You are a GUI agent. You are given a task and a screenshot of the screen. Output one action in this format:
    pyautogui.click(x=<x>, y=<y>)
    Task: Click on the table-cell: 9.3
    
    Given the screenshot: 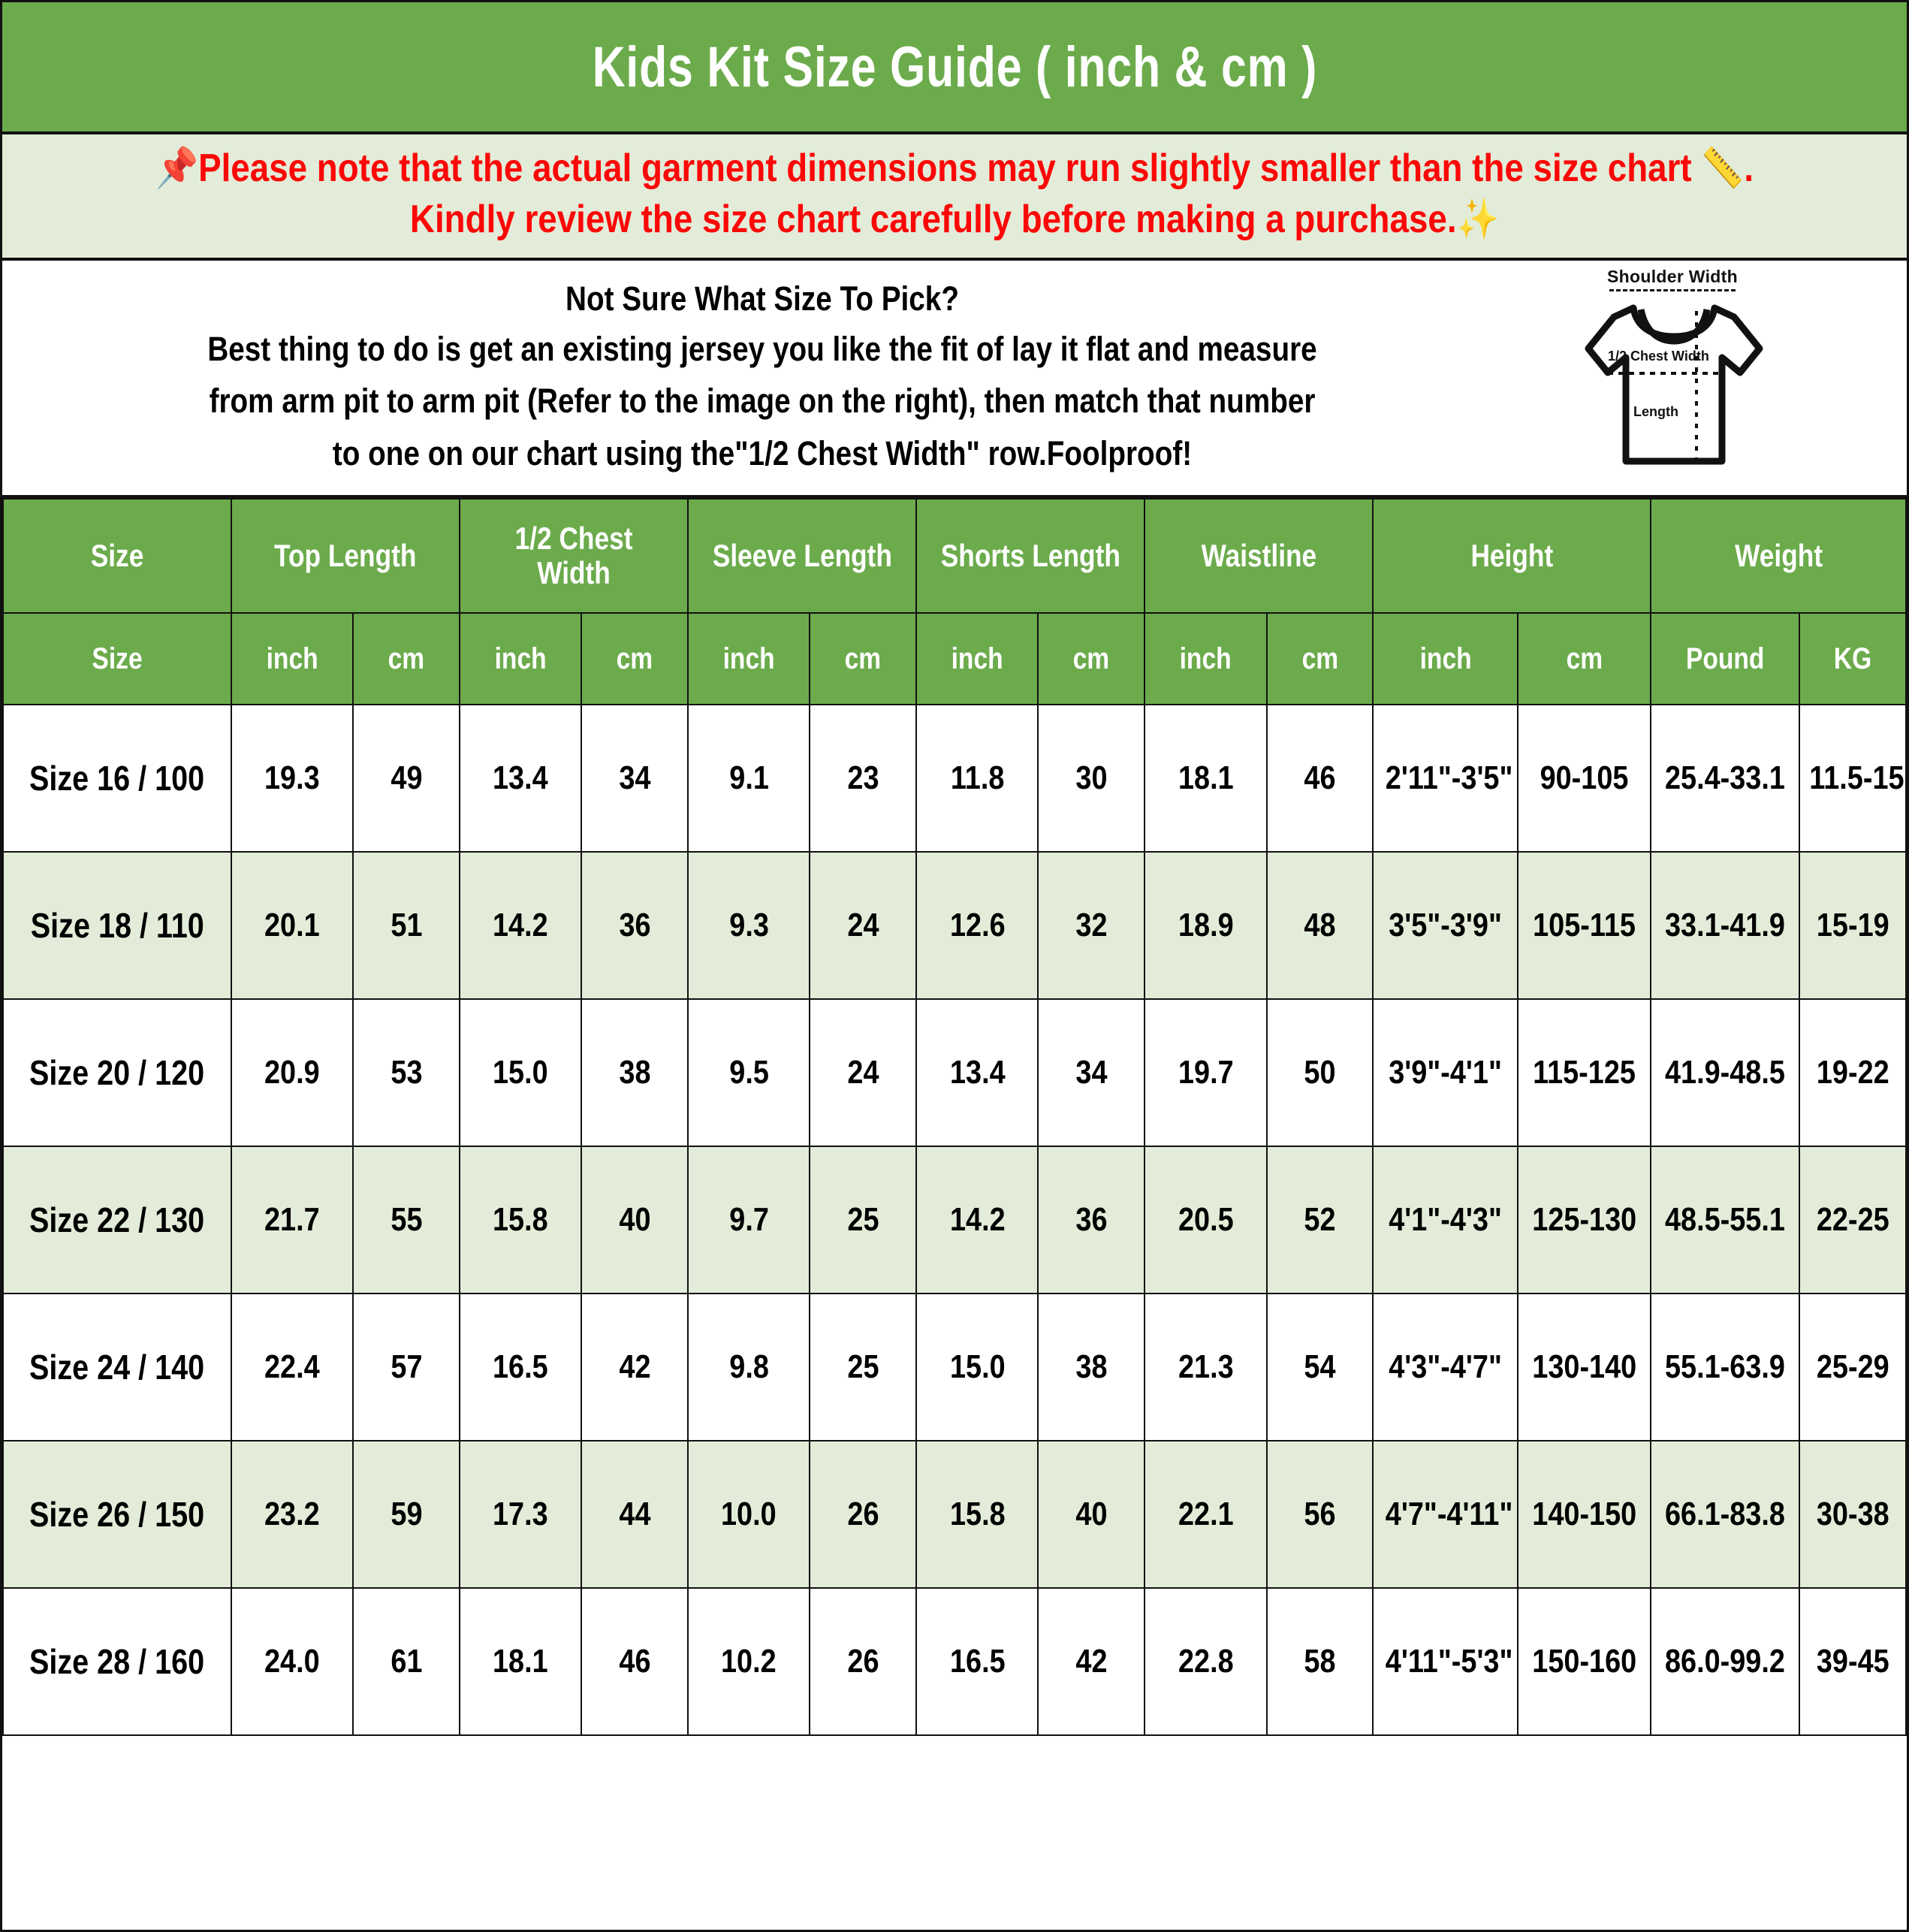 What is the action you would take?
    pyautogui.click(x=749, y=925)
    